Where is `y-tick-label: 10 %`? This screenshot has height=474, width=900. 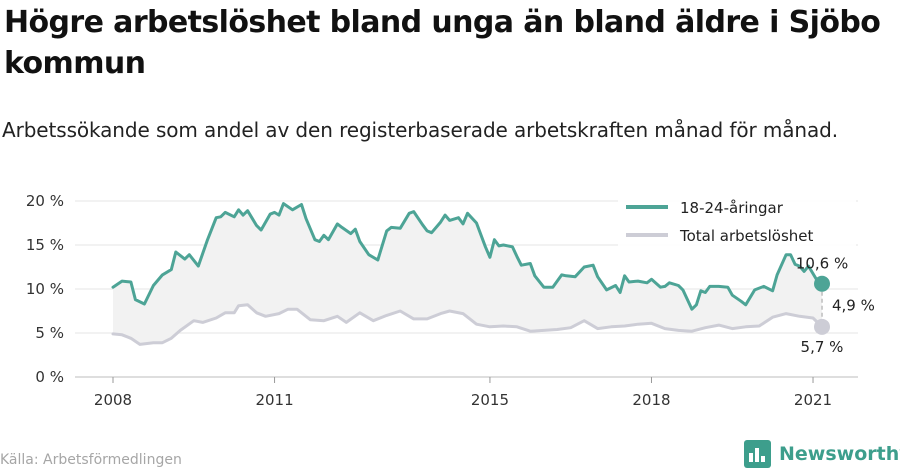
y-tick-label: 10 % is located at coordinates (45, 289).